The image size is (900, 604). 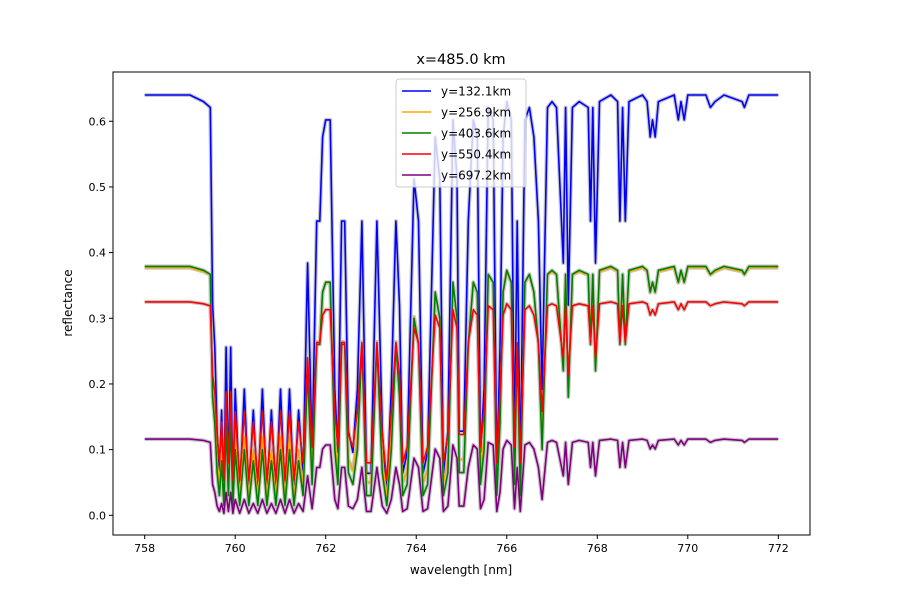 I want to click on y-tick-label: 0.5, so click(x=98, y=187).